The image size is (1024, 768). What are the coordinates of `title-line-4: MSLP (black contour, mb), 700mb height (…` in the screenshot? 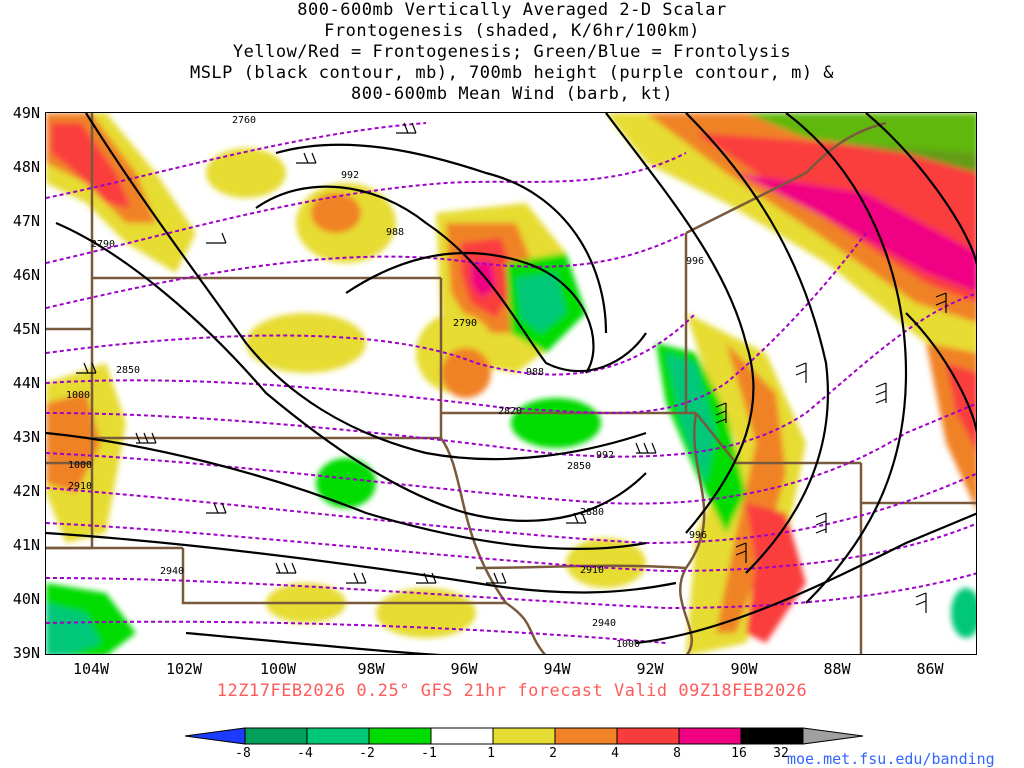 It's located at (512, 73).